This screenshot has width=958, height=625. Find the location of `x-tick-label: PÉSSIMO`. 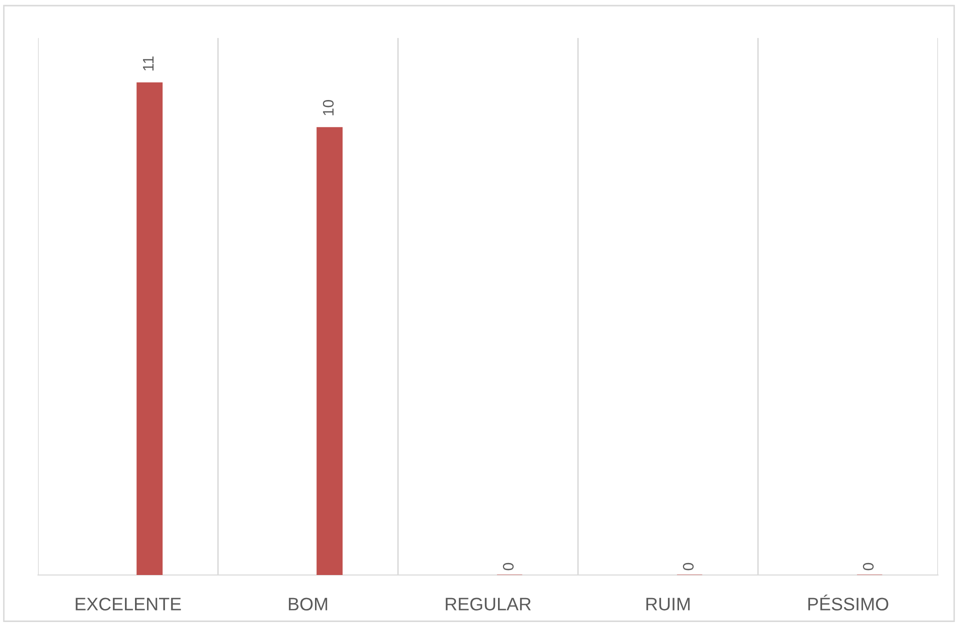

x-tick-label: PÉSSIMO is located at coordinates (848, 602).